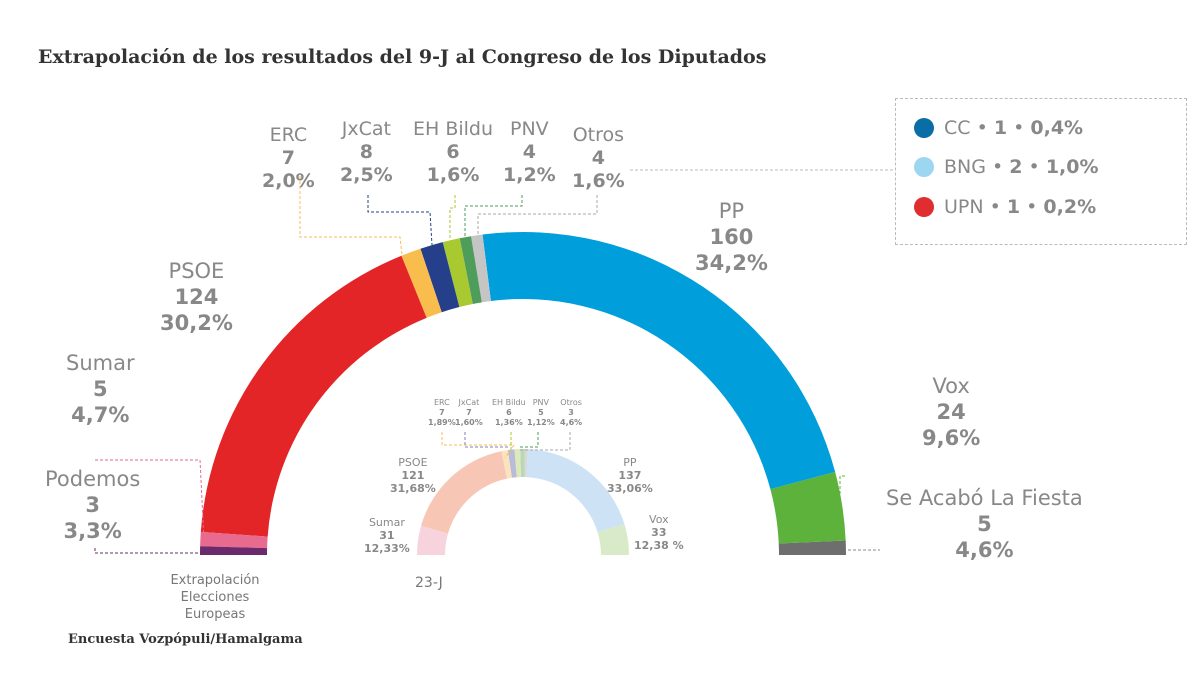 The image size is (1200, 675). What do you see at coordinates (470, 270) in the screenshot?
I see `outer-segment-pnv` at bounding box center [470, 270].